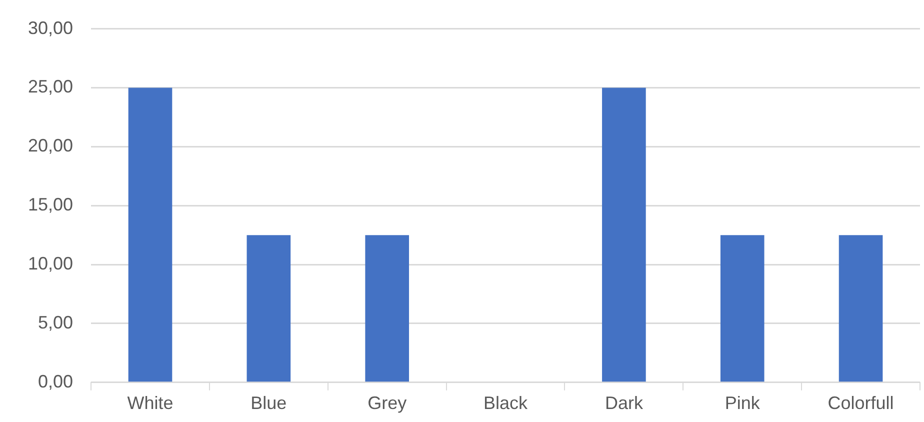 The width and height of the screenshot is (924, 422). Describe the element at coordinates (150, 403) in the screenshot. I see `x-tick-label: White` at that location.